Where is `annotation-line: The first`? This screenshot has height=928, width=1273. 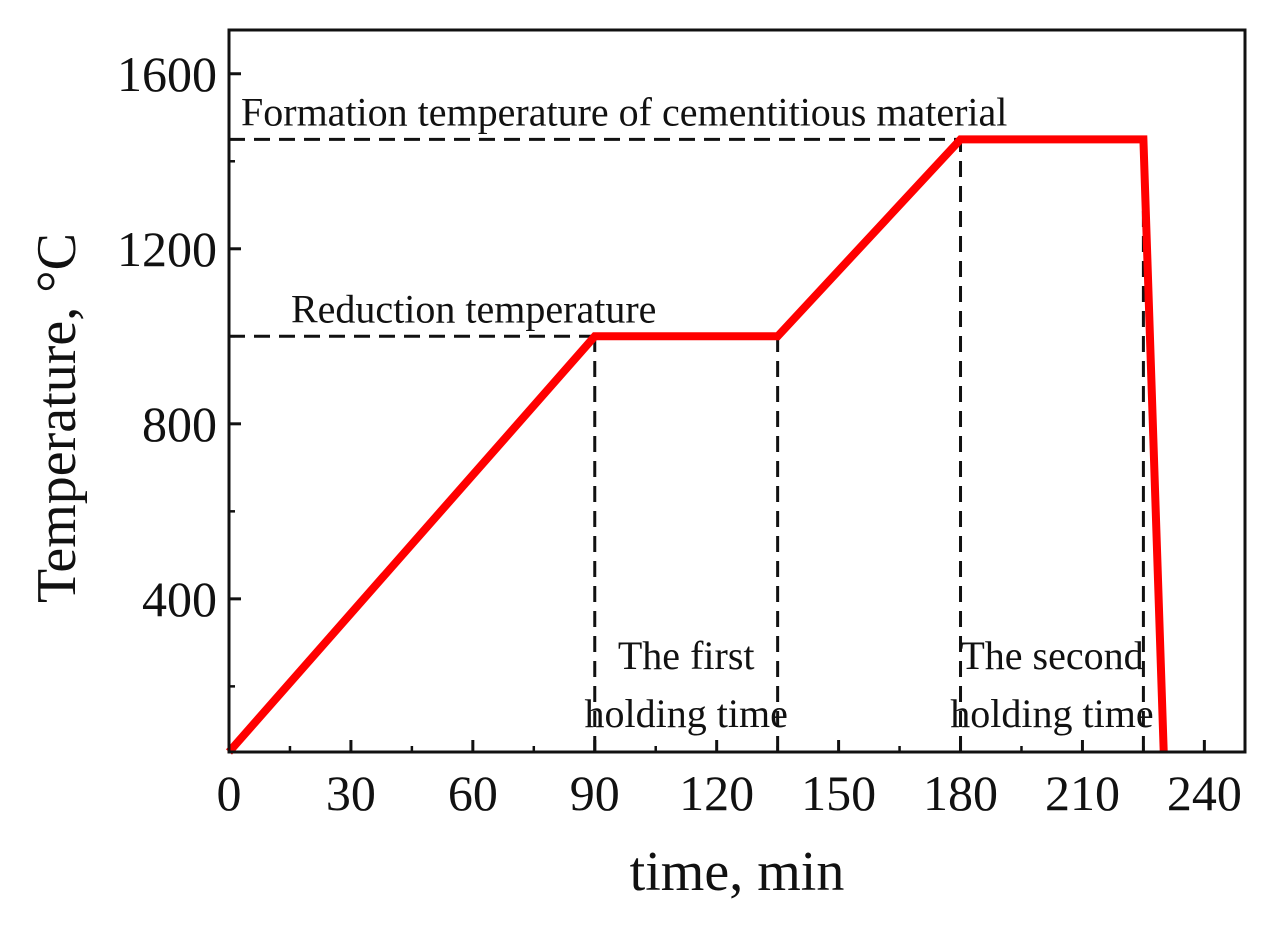 annotation-line: The first is located at coordinates (686, 655).